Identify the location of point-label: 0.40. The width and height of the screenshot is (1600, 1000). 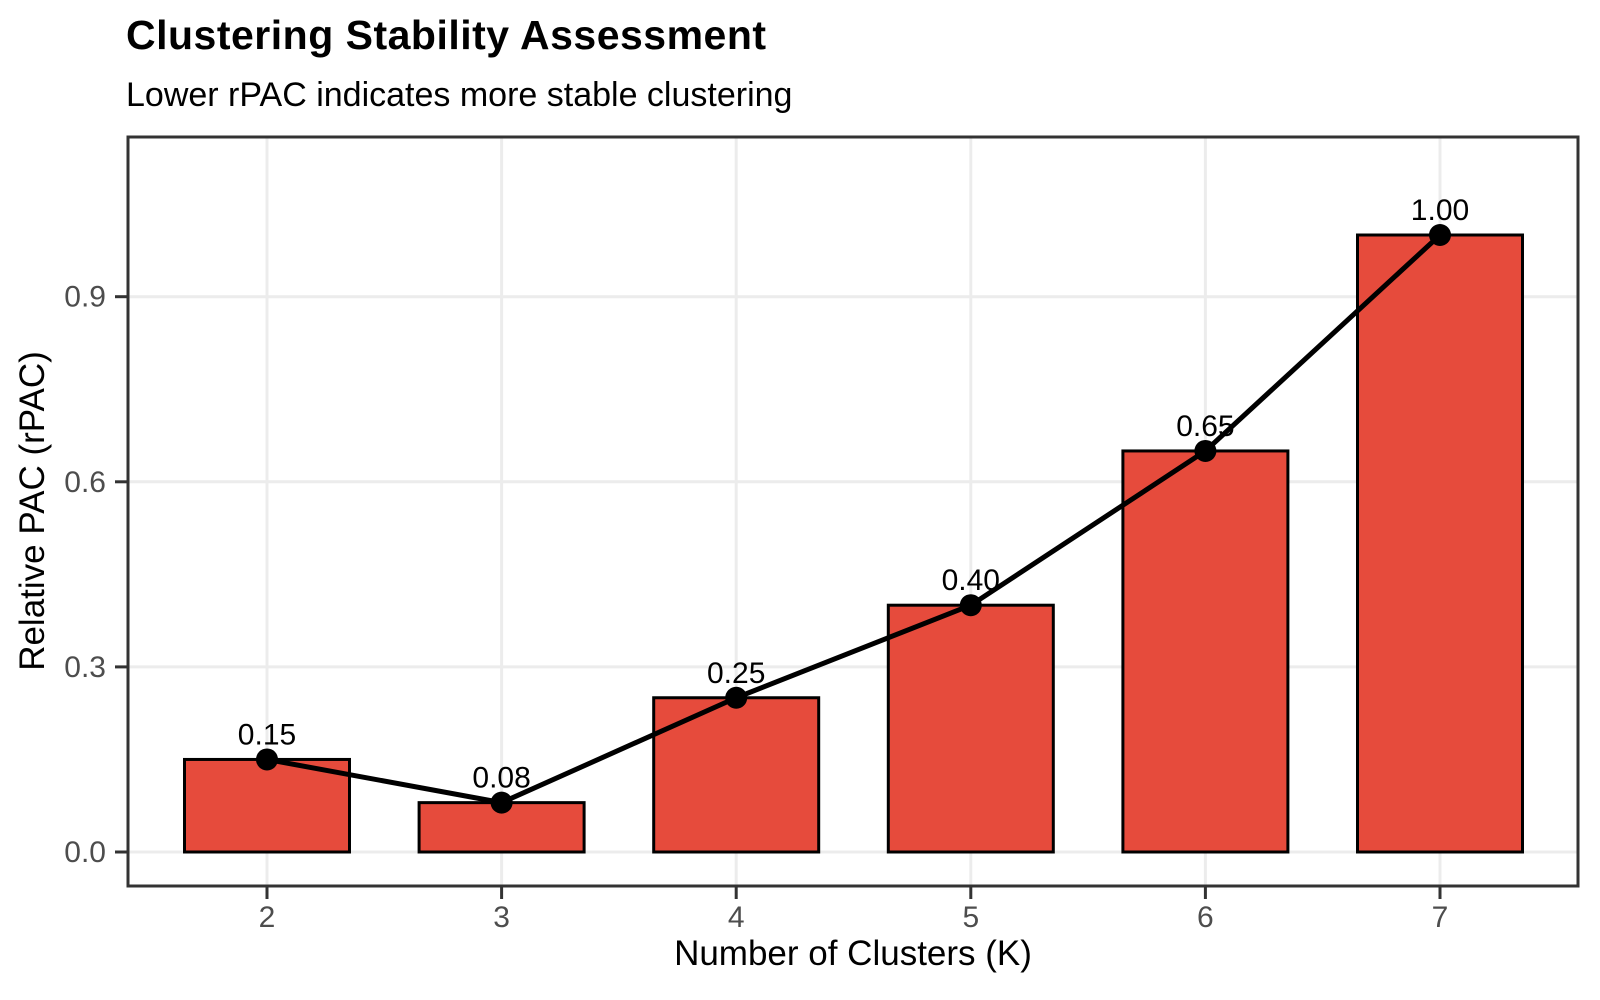
(971, 580).